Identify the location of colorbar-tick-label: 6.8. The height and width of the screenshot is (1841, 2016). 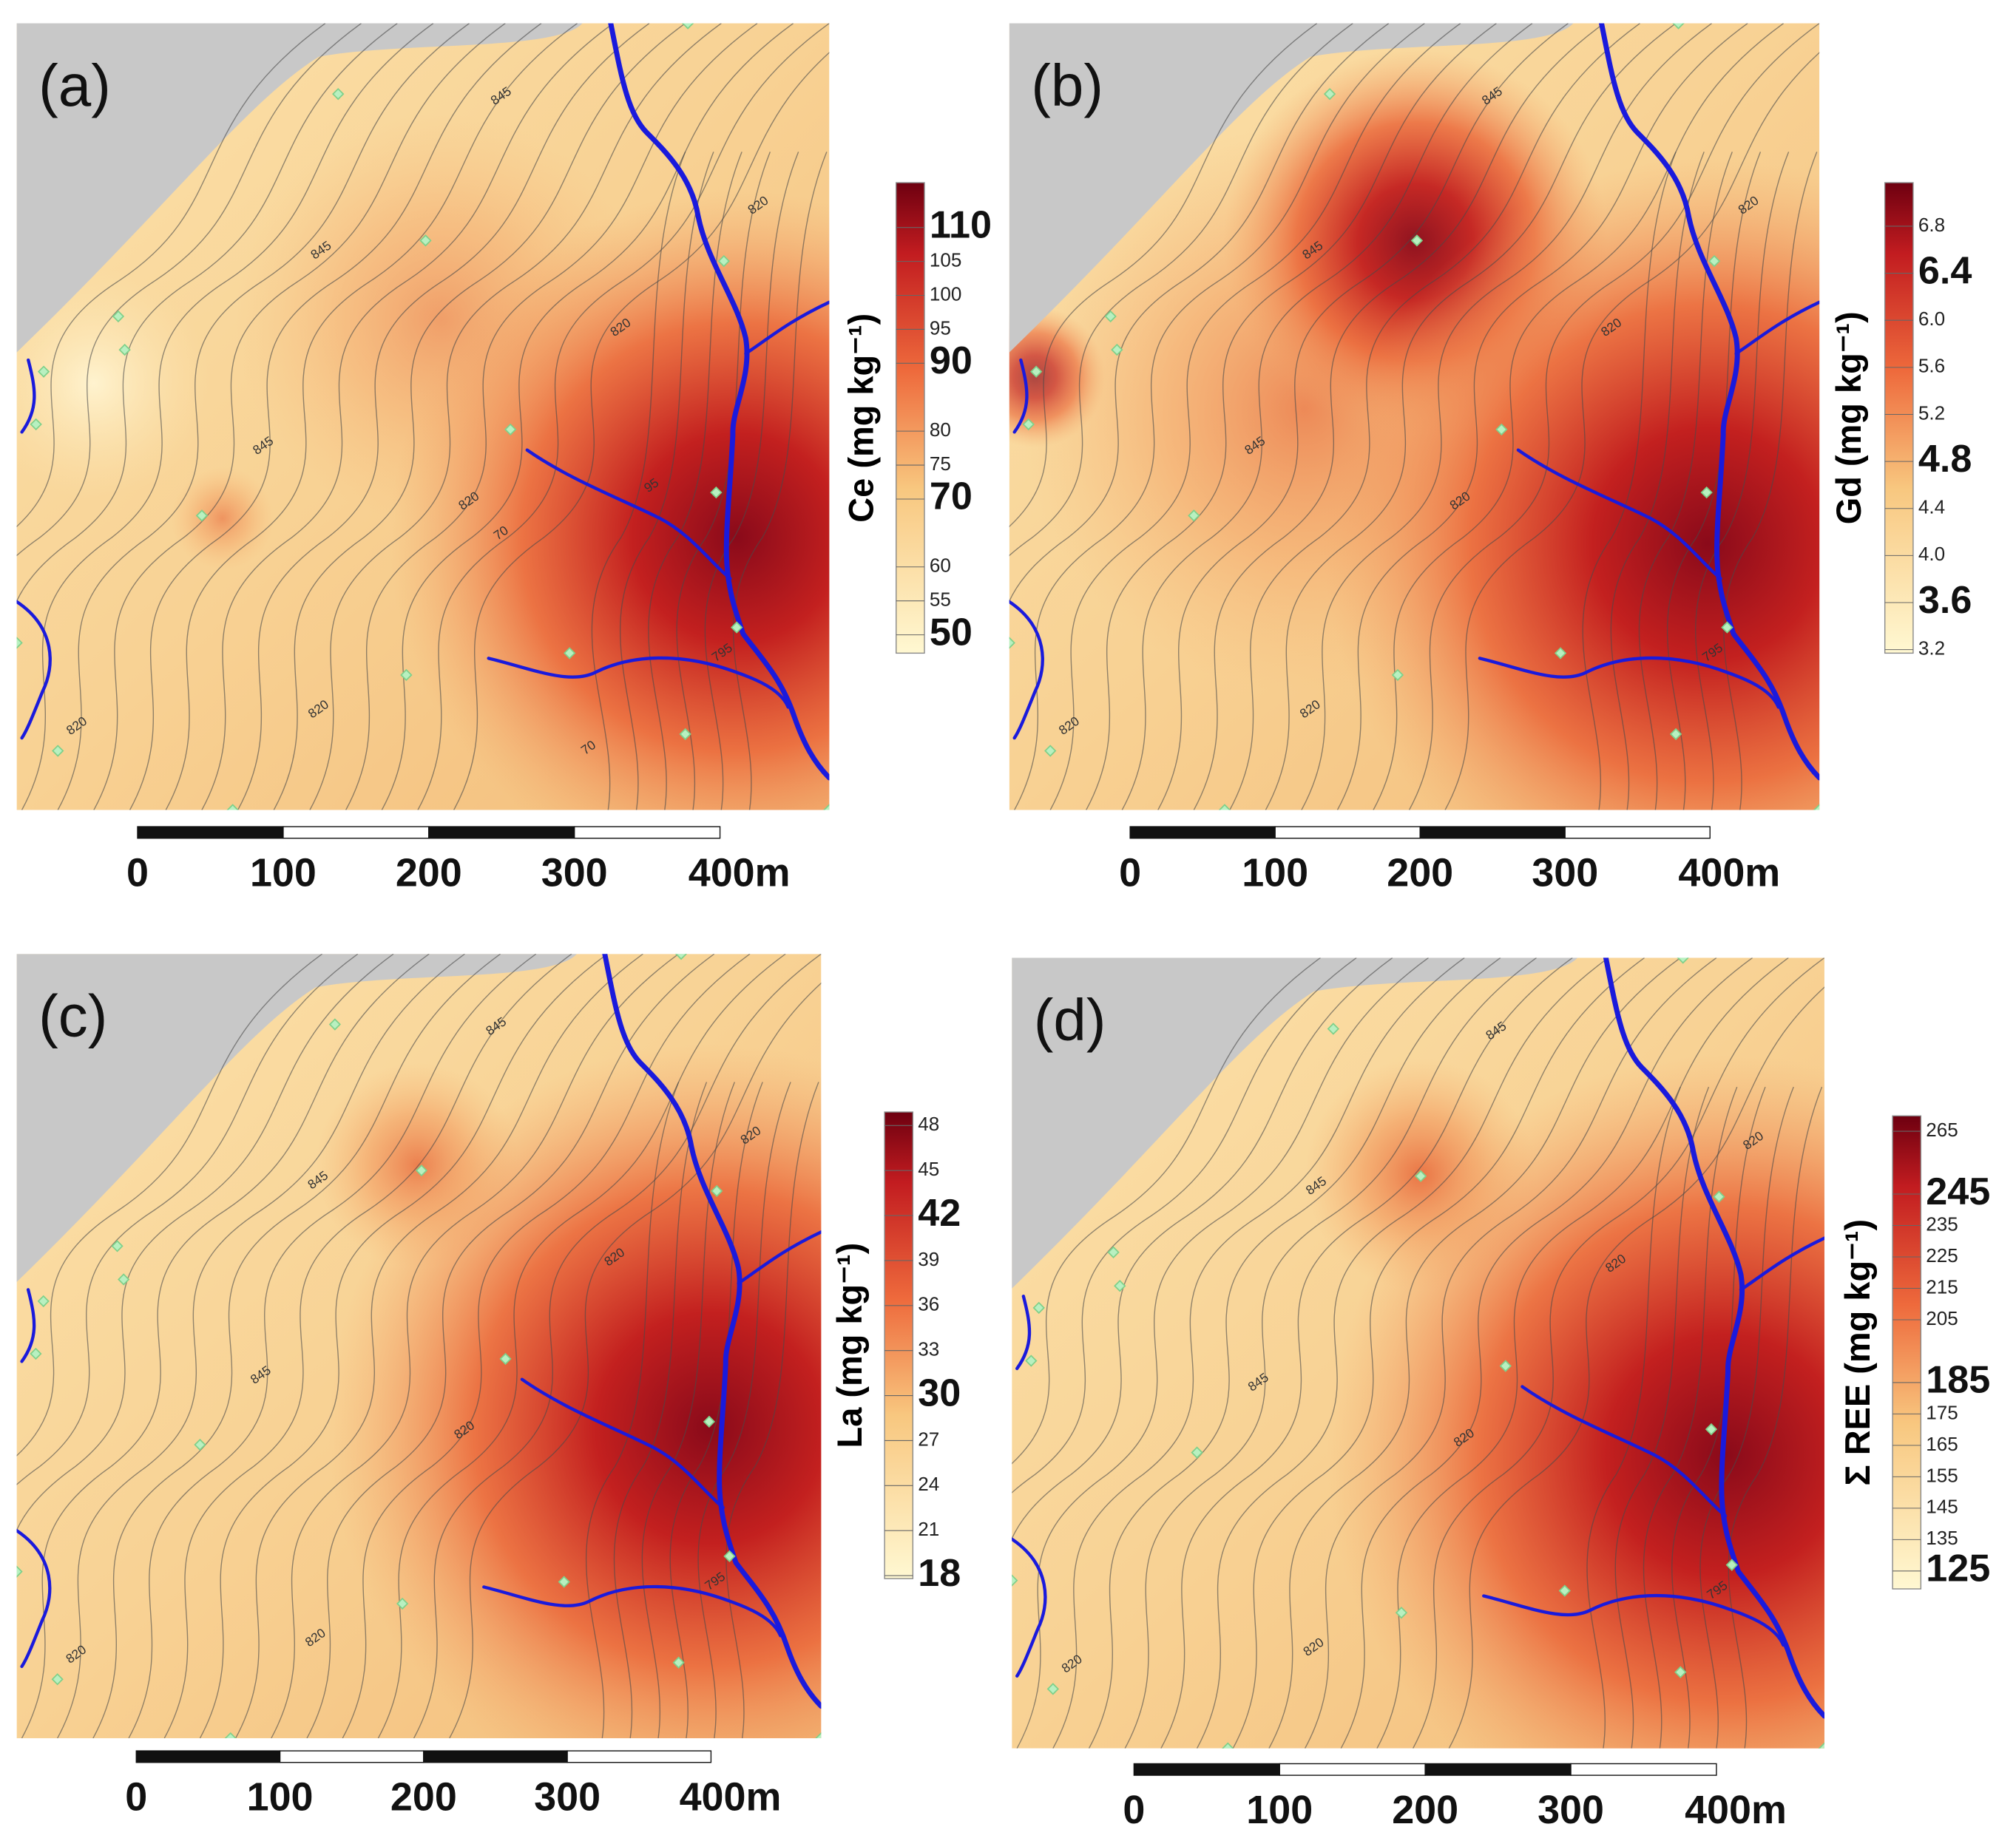
(1932, 225).